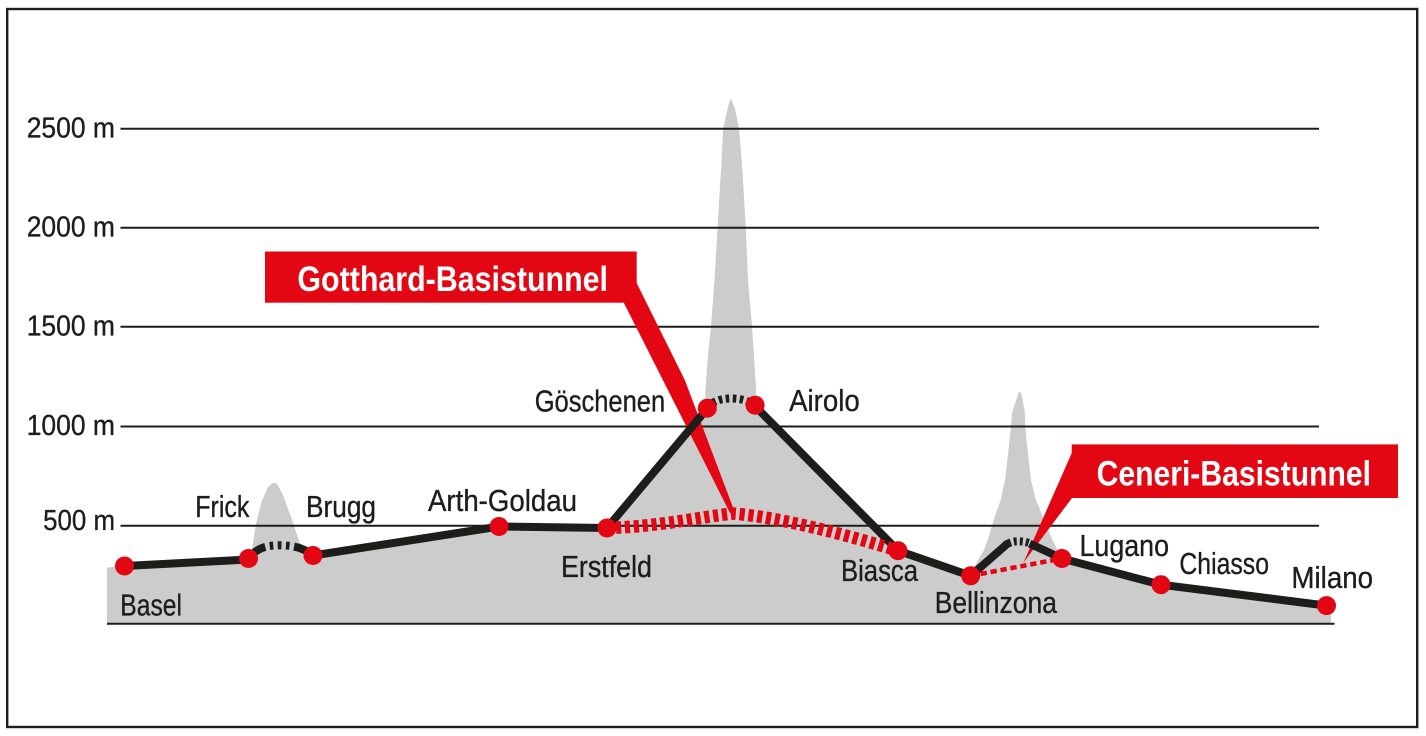  I want to click on svg-text: 1500 m, so click(71, 327).